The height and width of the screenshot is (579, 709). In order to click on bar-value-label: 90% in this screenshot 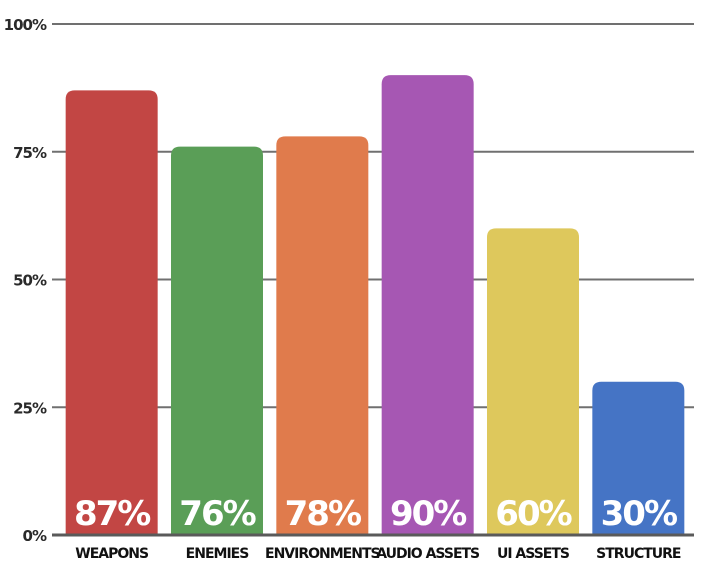, I will do `click(428, 514)`.